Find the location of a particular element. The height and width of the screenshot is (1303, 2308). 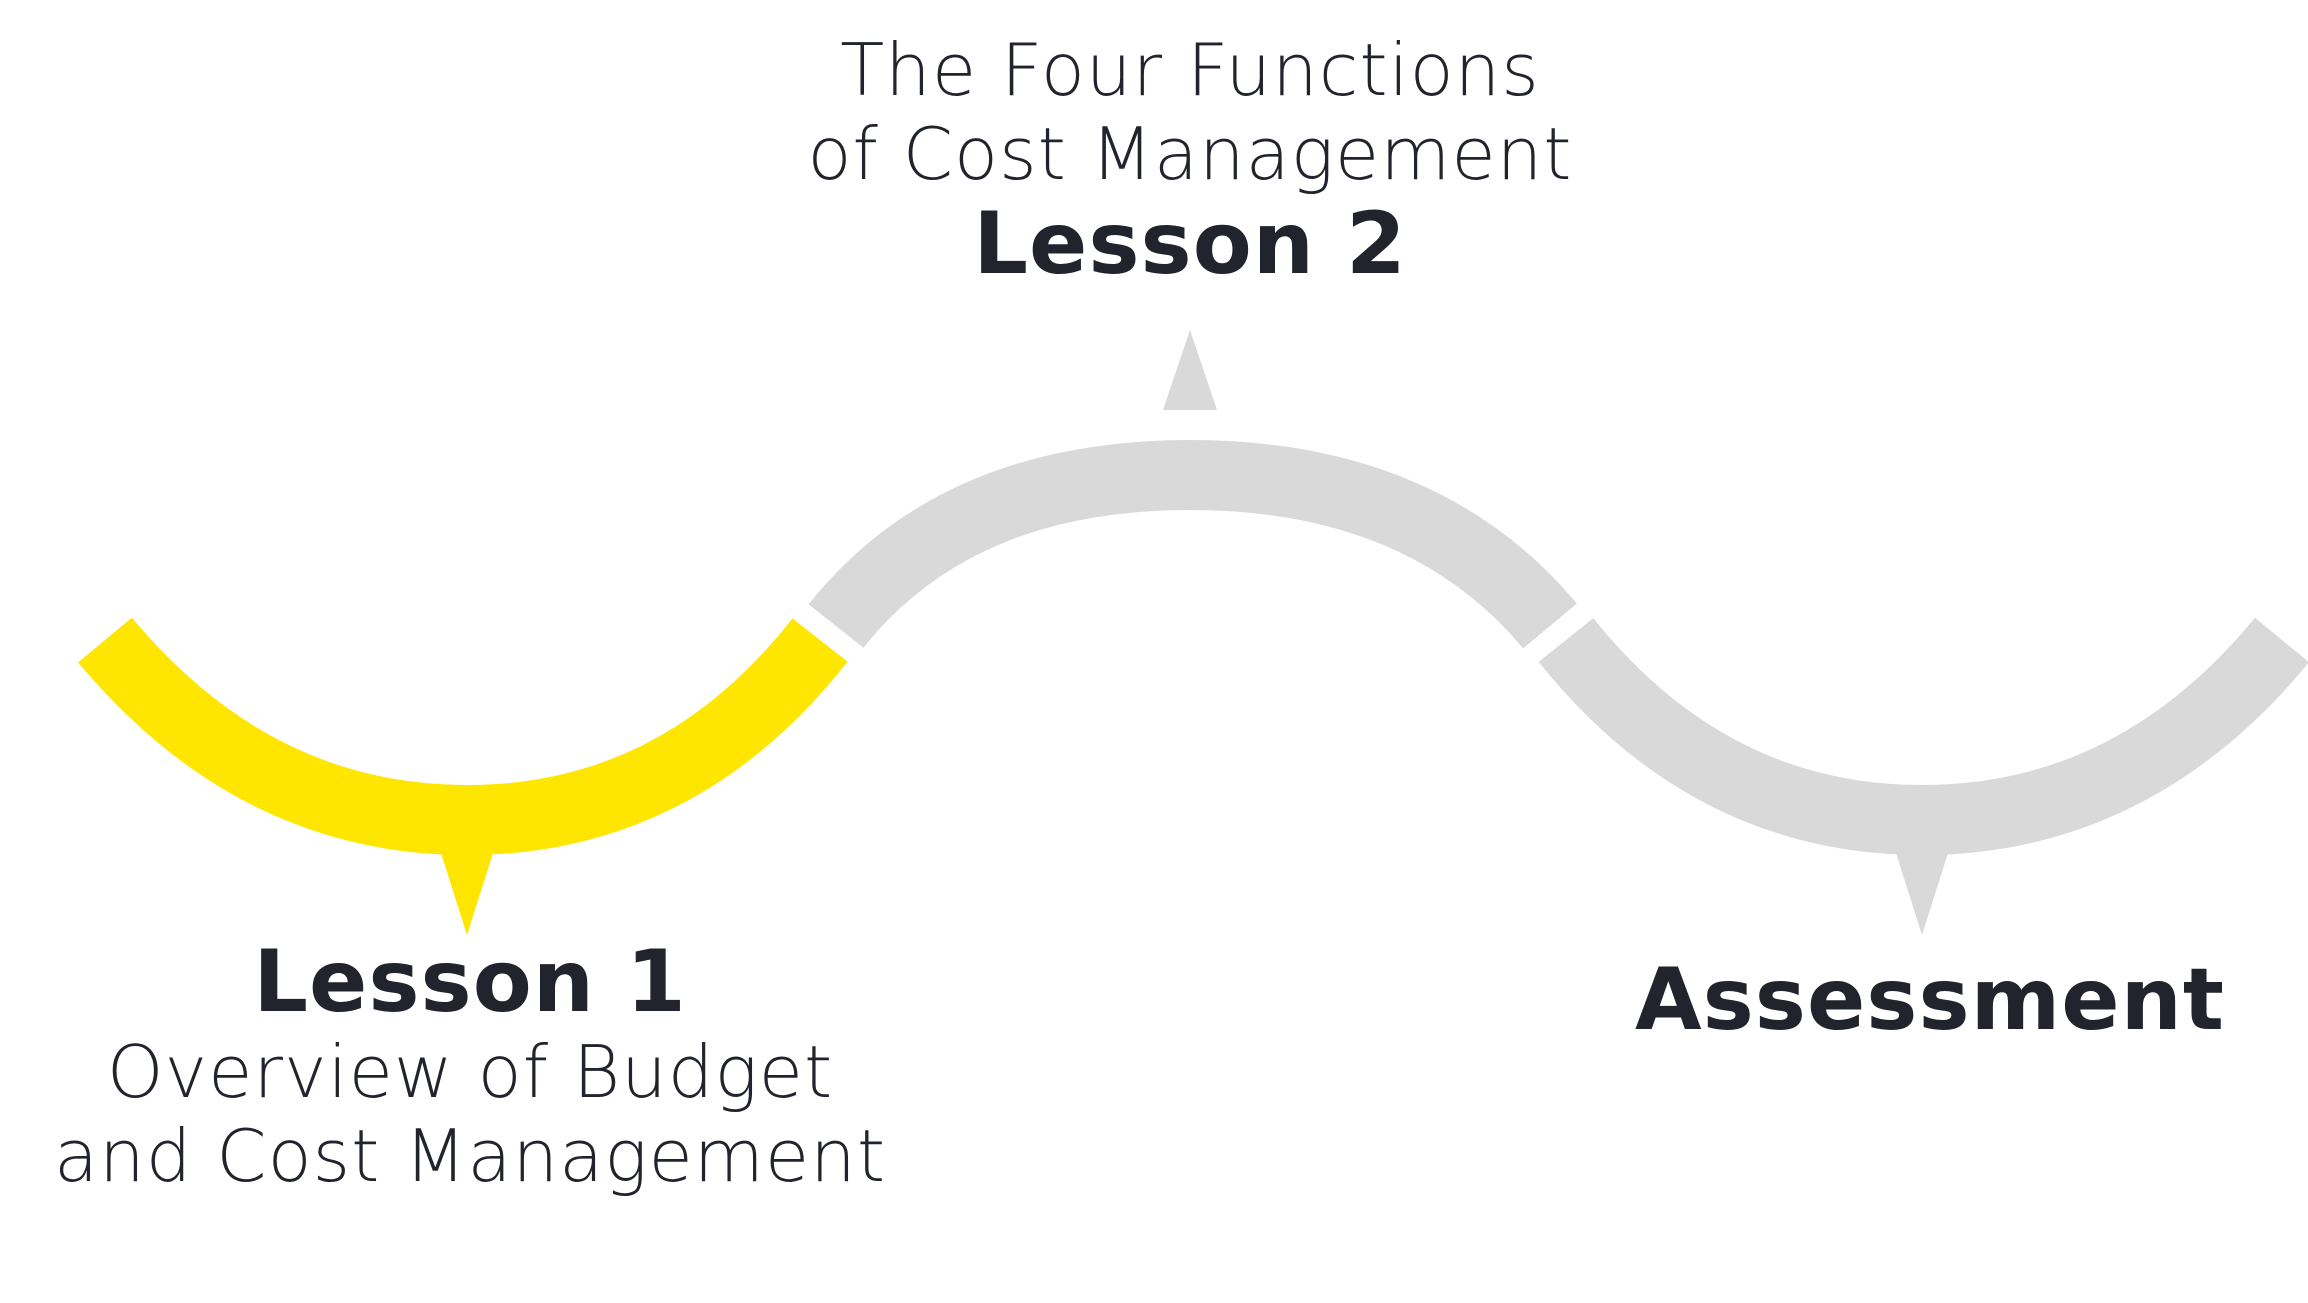

assessment-arc is located at coordinates (1923, 736).